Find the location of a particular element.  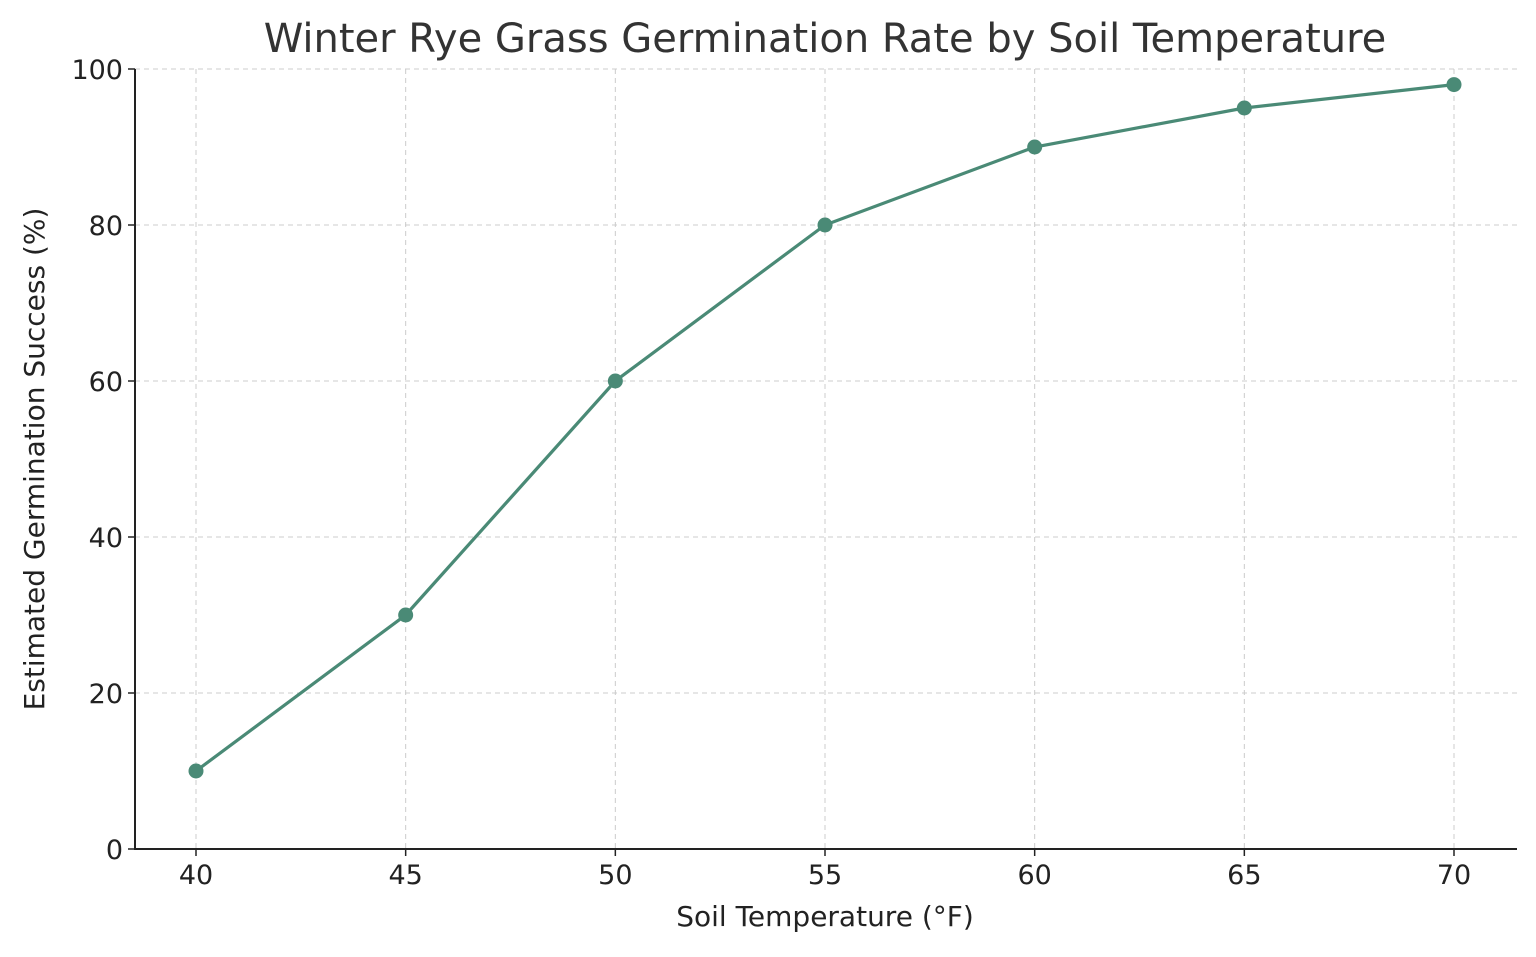

x-tick-label: 55 is located at coordinates (825, 875).